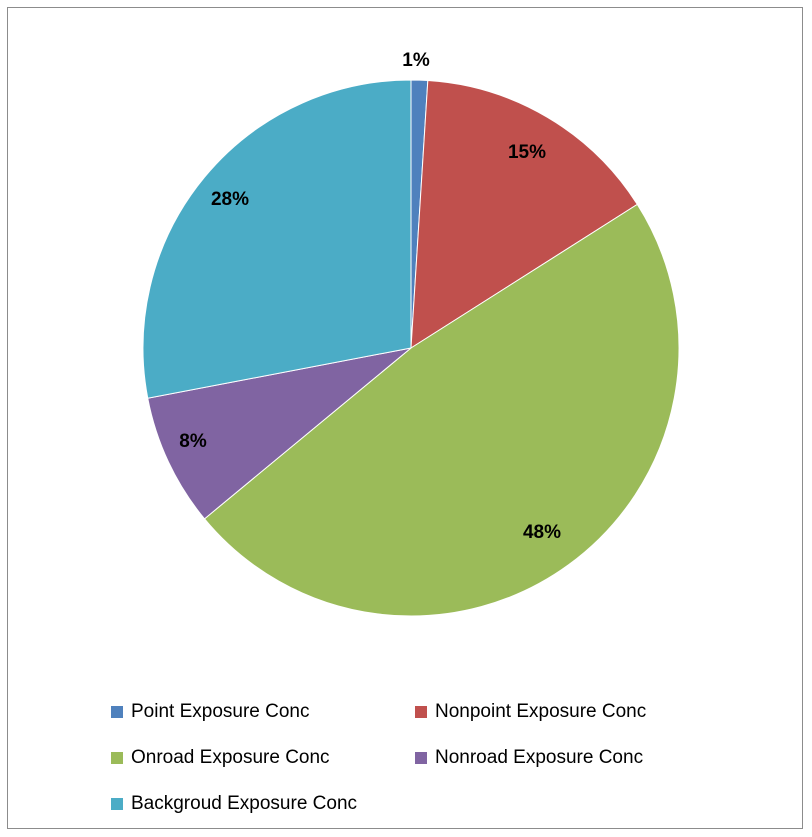 This screenshot has height=837, width=812. Describe the element at coordinates (193, 441) in the screenshot. I see `data-label-4: 8%` at that location.